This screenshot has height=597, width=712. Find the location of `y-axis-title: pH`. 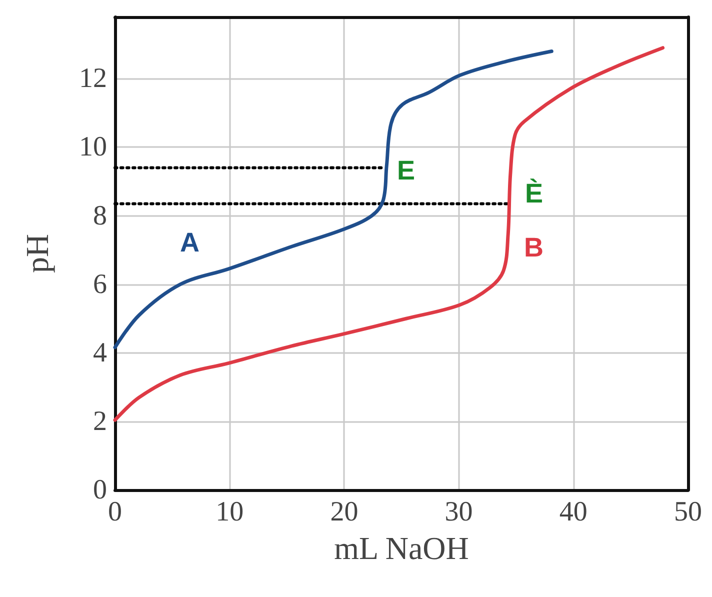

y-axis-title: pH is located at coordinates (37, 254).